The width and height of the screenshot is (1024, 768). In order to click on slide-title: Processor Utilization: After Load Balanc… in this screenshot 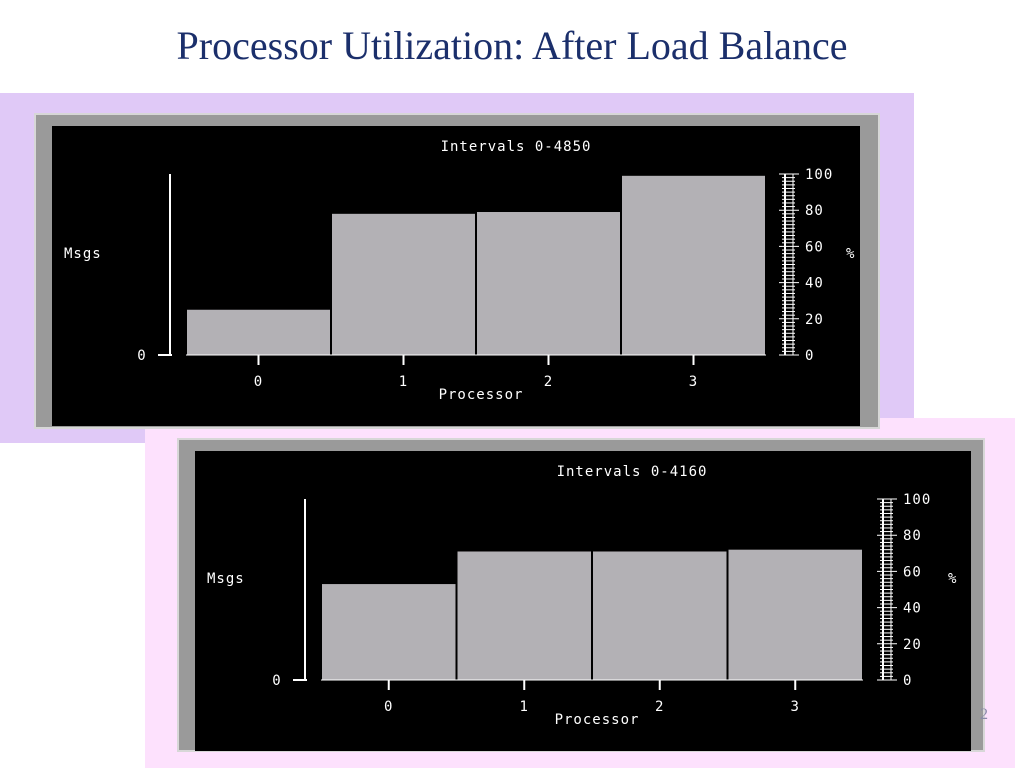, I will do `click(512, 45)`.